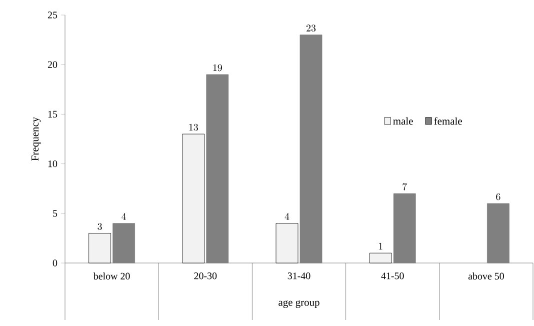 The height and width of the screenshot is (326, 534). What do you see at coordinates (380, 246) in the screenshot?
I see `data-label: 1` at bounding box center [380, 246].